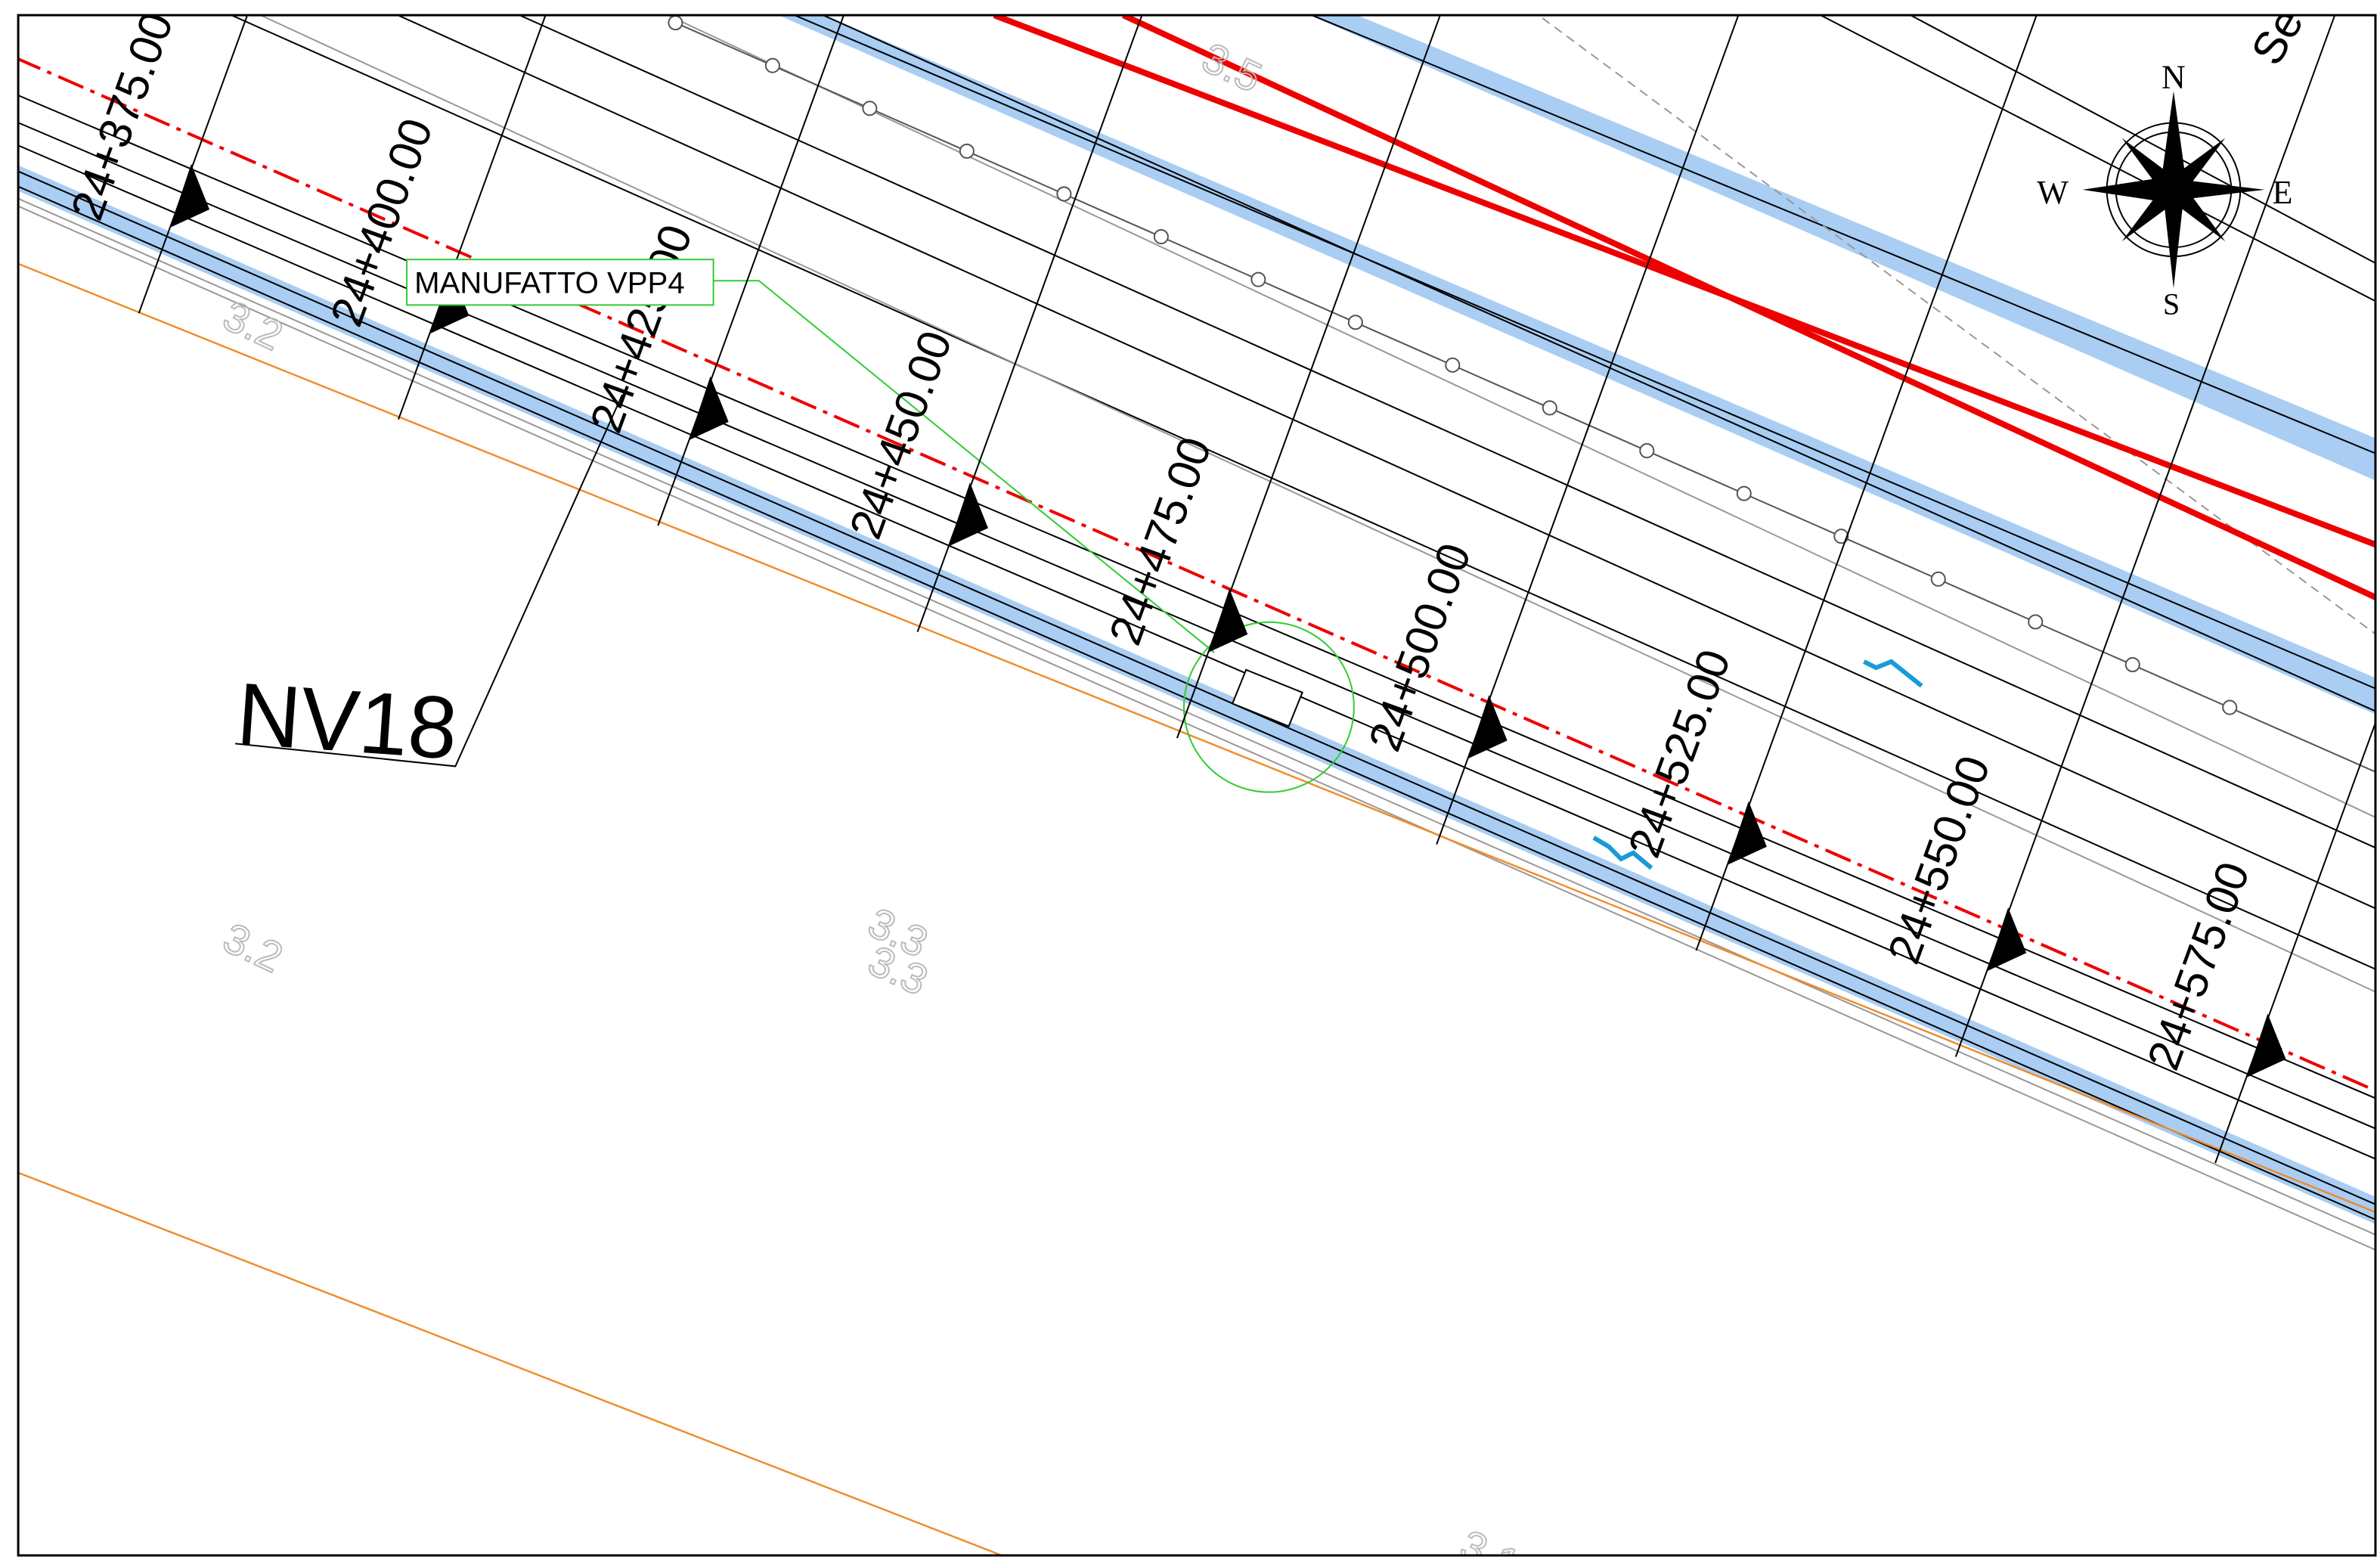  I want to click on structure-label-box, so click(560, 282).